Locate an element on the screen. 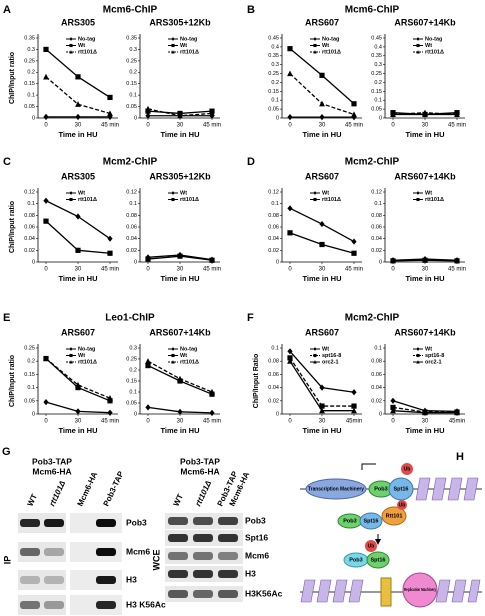 This screenshot has height=616, width=485. row-label: H3K56Ac is located at coordinates (264, 593).